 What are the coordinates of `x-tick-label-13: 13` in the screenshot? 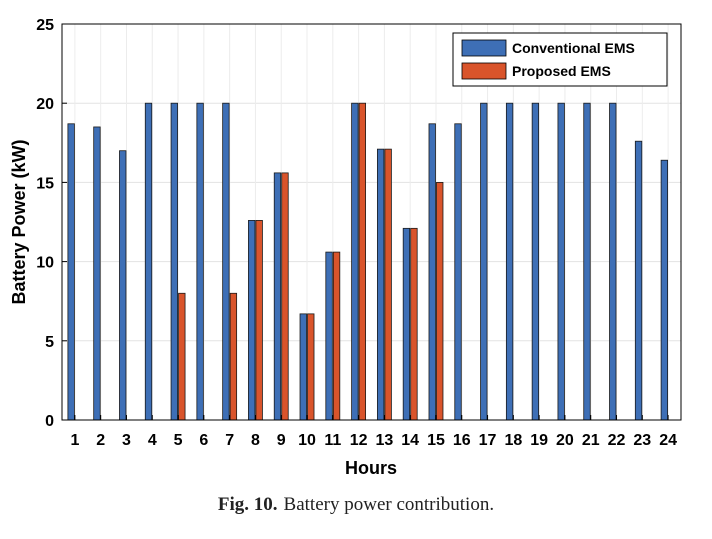 It's located at (384, 440).